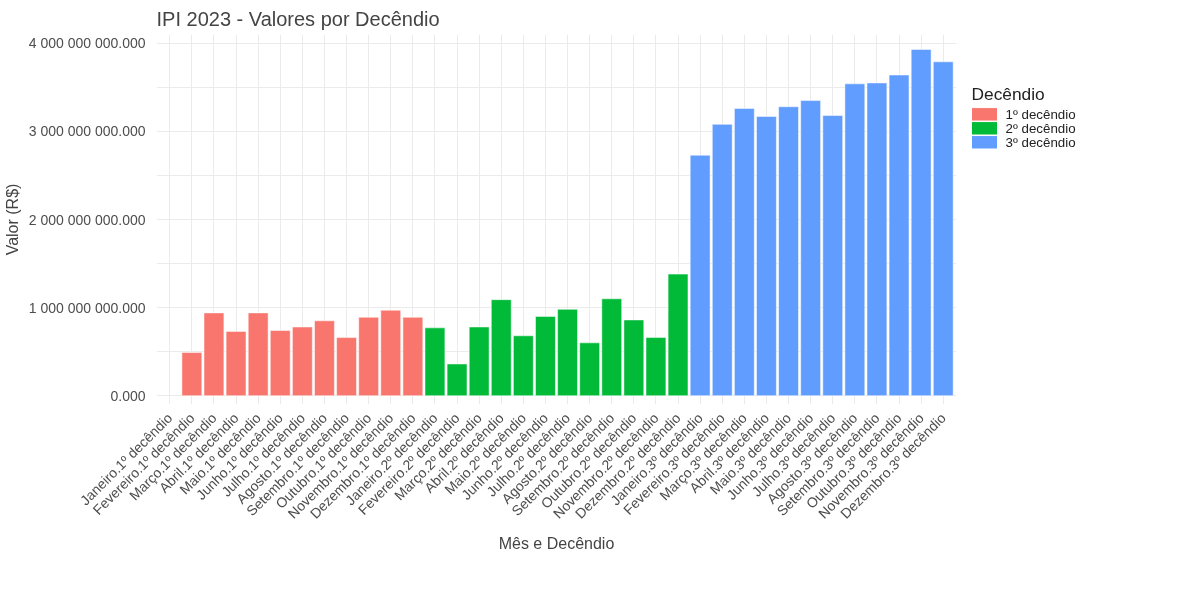 This screenshot has height=612, width=1197. I want to click on x-axis-title: Mês e Decêndio, so click(556, 544).